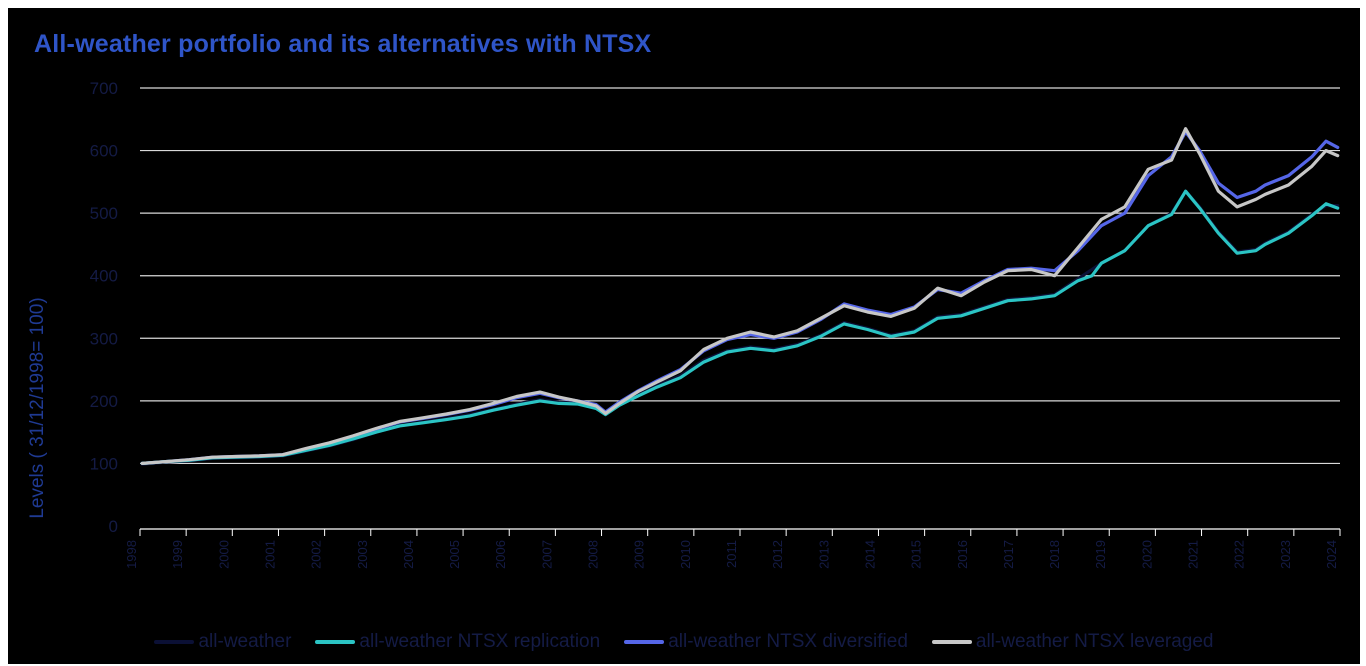 Image resolution: width=1366 pixels, height=666 pixels. What do you see at coordinates (245, 641) in the screenshot?
I see `legend-label: all-weather` at bounding box center [245, 641].